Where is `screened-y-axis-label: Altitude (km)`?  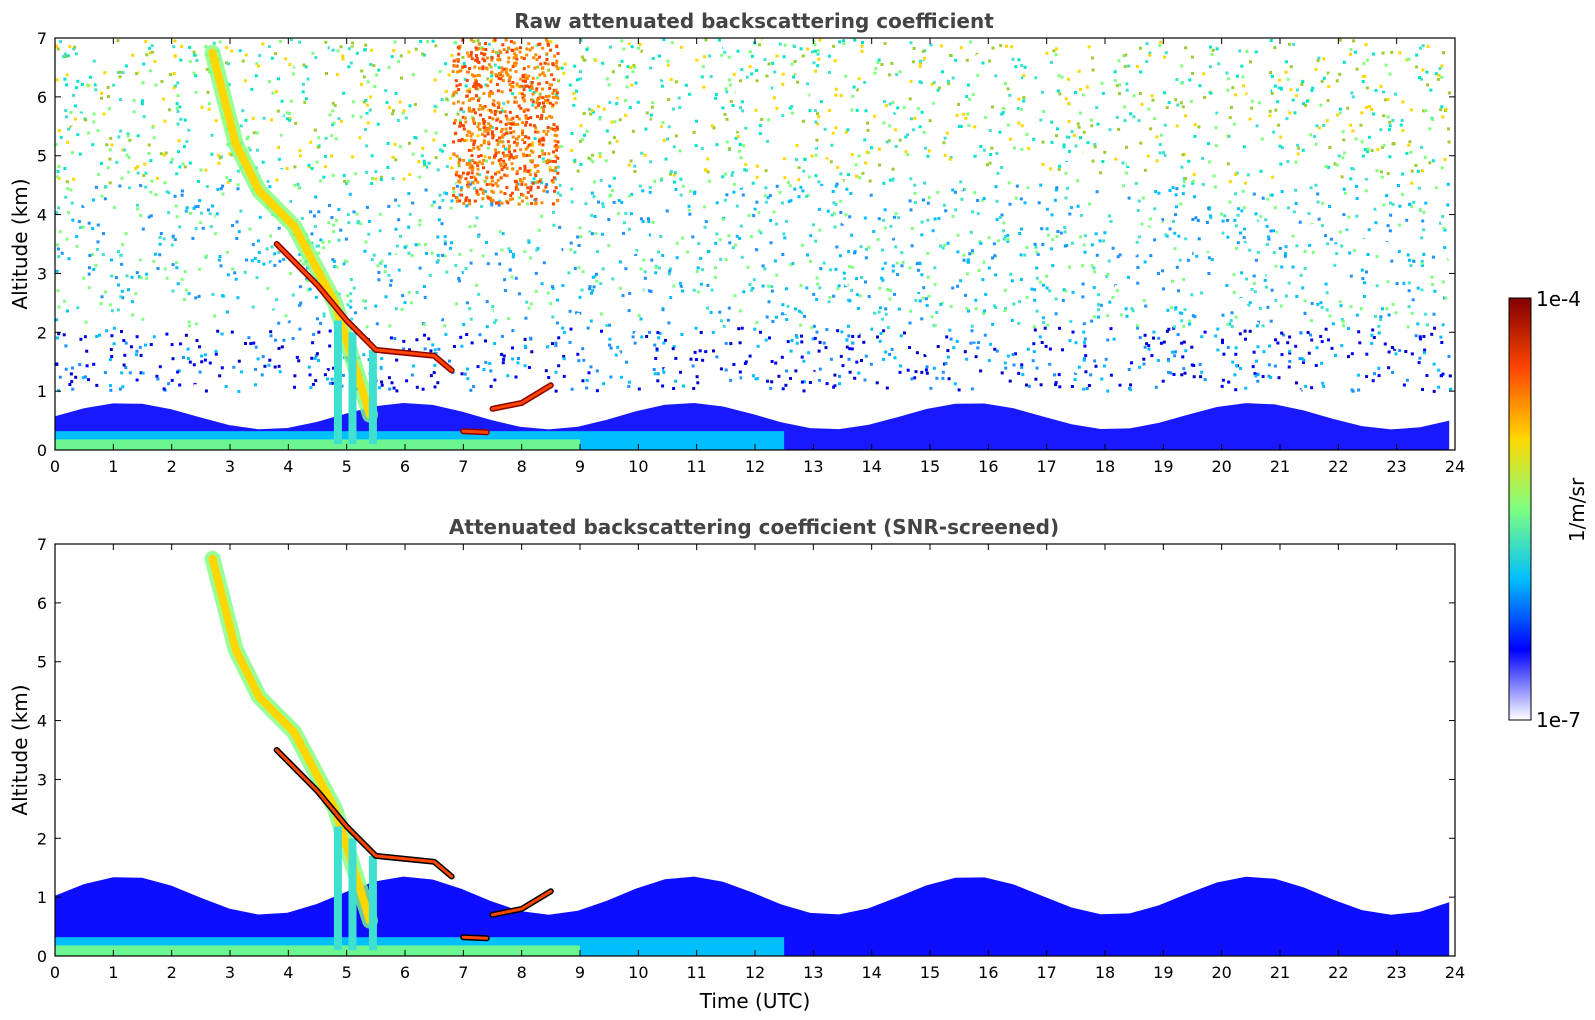 screened-y-axis-label: Altitude (km) is located at coordinates (20, 749).